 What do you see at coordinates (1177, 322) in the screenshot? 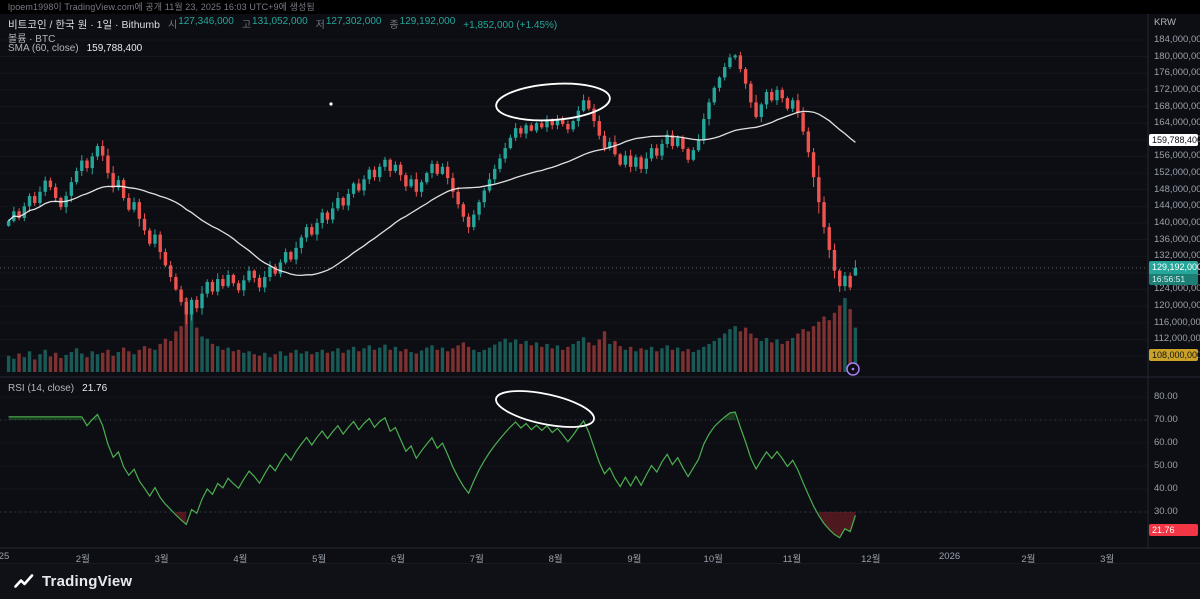
I see `price-tick-label: 116,000,000` at bounding box center [1177, 322].